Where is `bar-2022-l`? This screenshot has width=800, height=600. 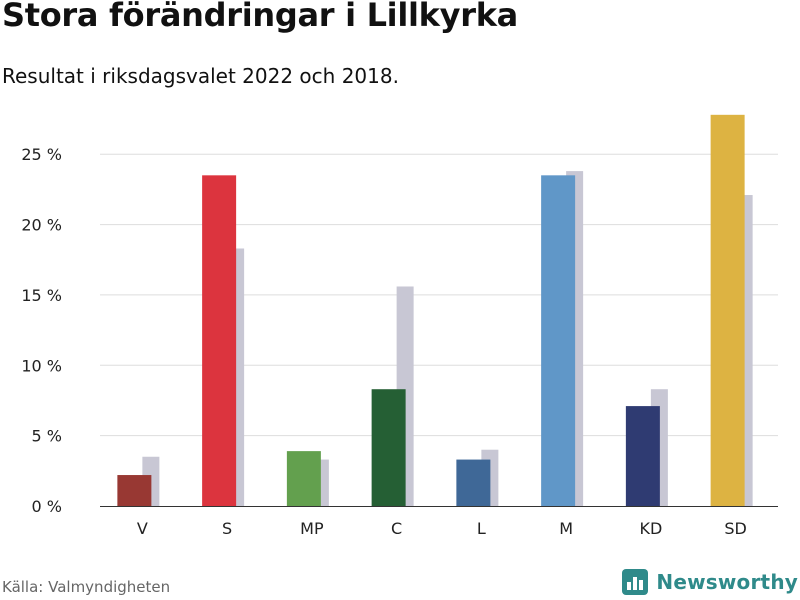
bar-2022-l is located at coordinates (473, 482).